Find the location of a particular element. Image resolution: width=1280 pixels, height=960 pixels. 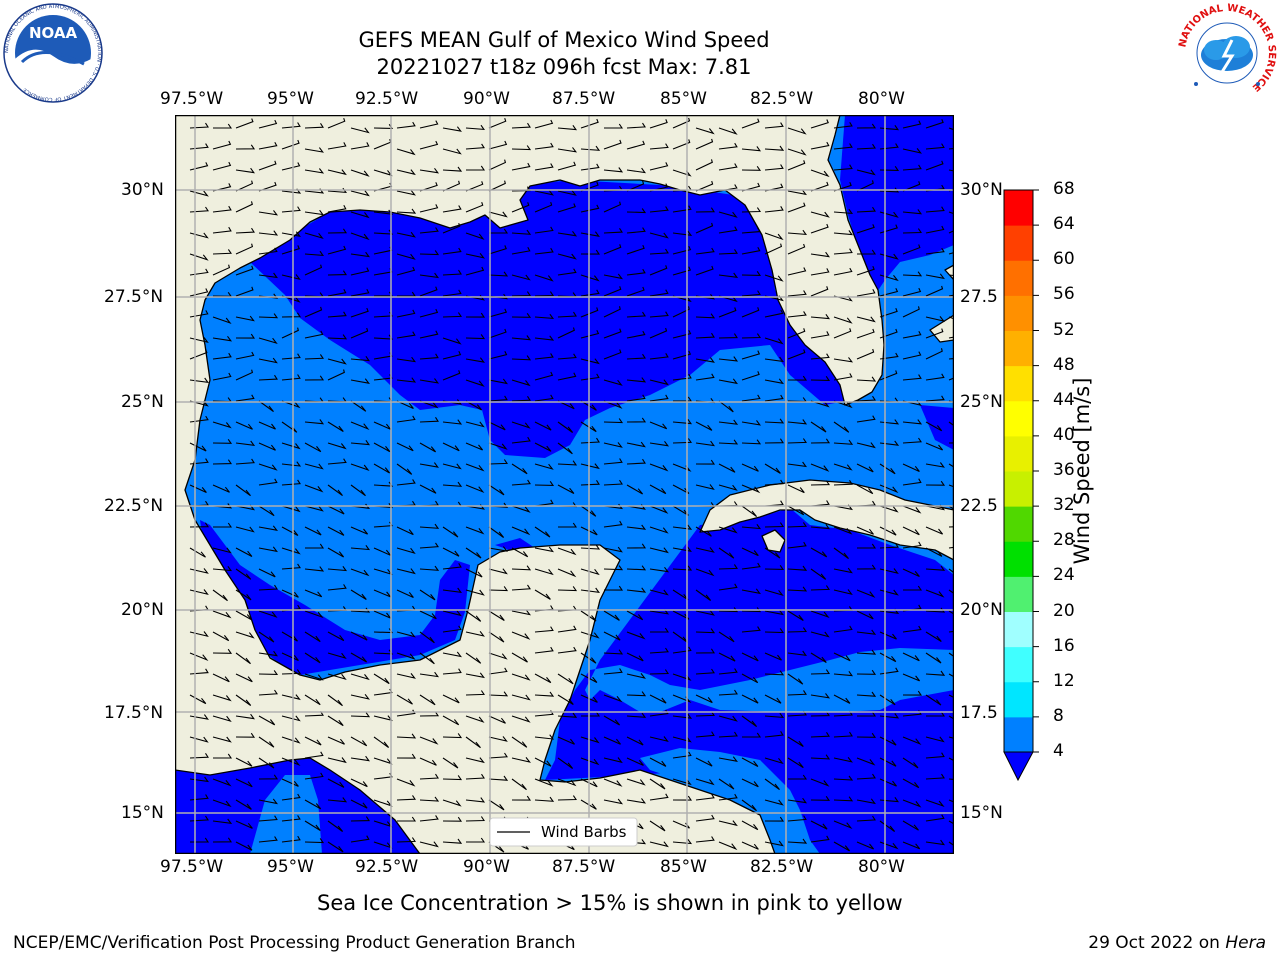

colorbar-tick-label: 28 is located at coordinates (1064, 540).